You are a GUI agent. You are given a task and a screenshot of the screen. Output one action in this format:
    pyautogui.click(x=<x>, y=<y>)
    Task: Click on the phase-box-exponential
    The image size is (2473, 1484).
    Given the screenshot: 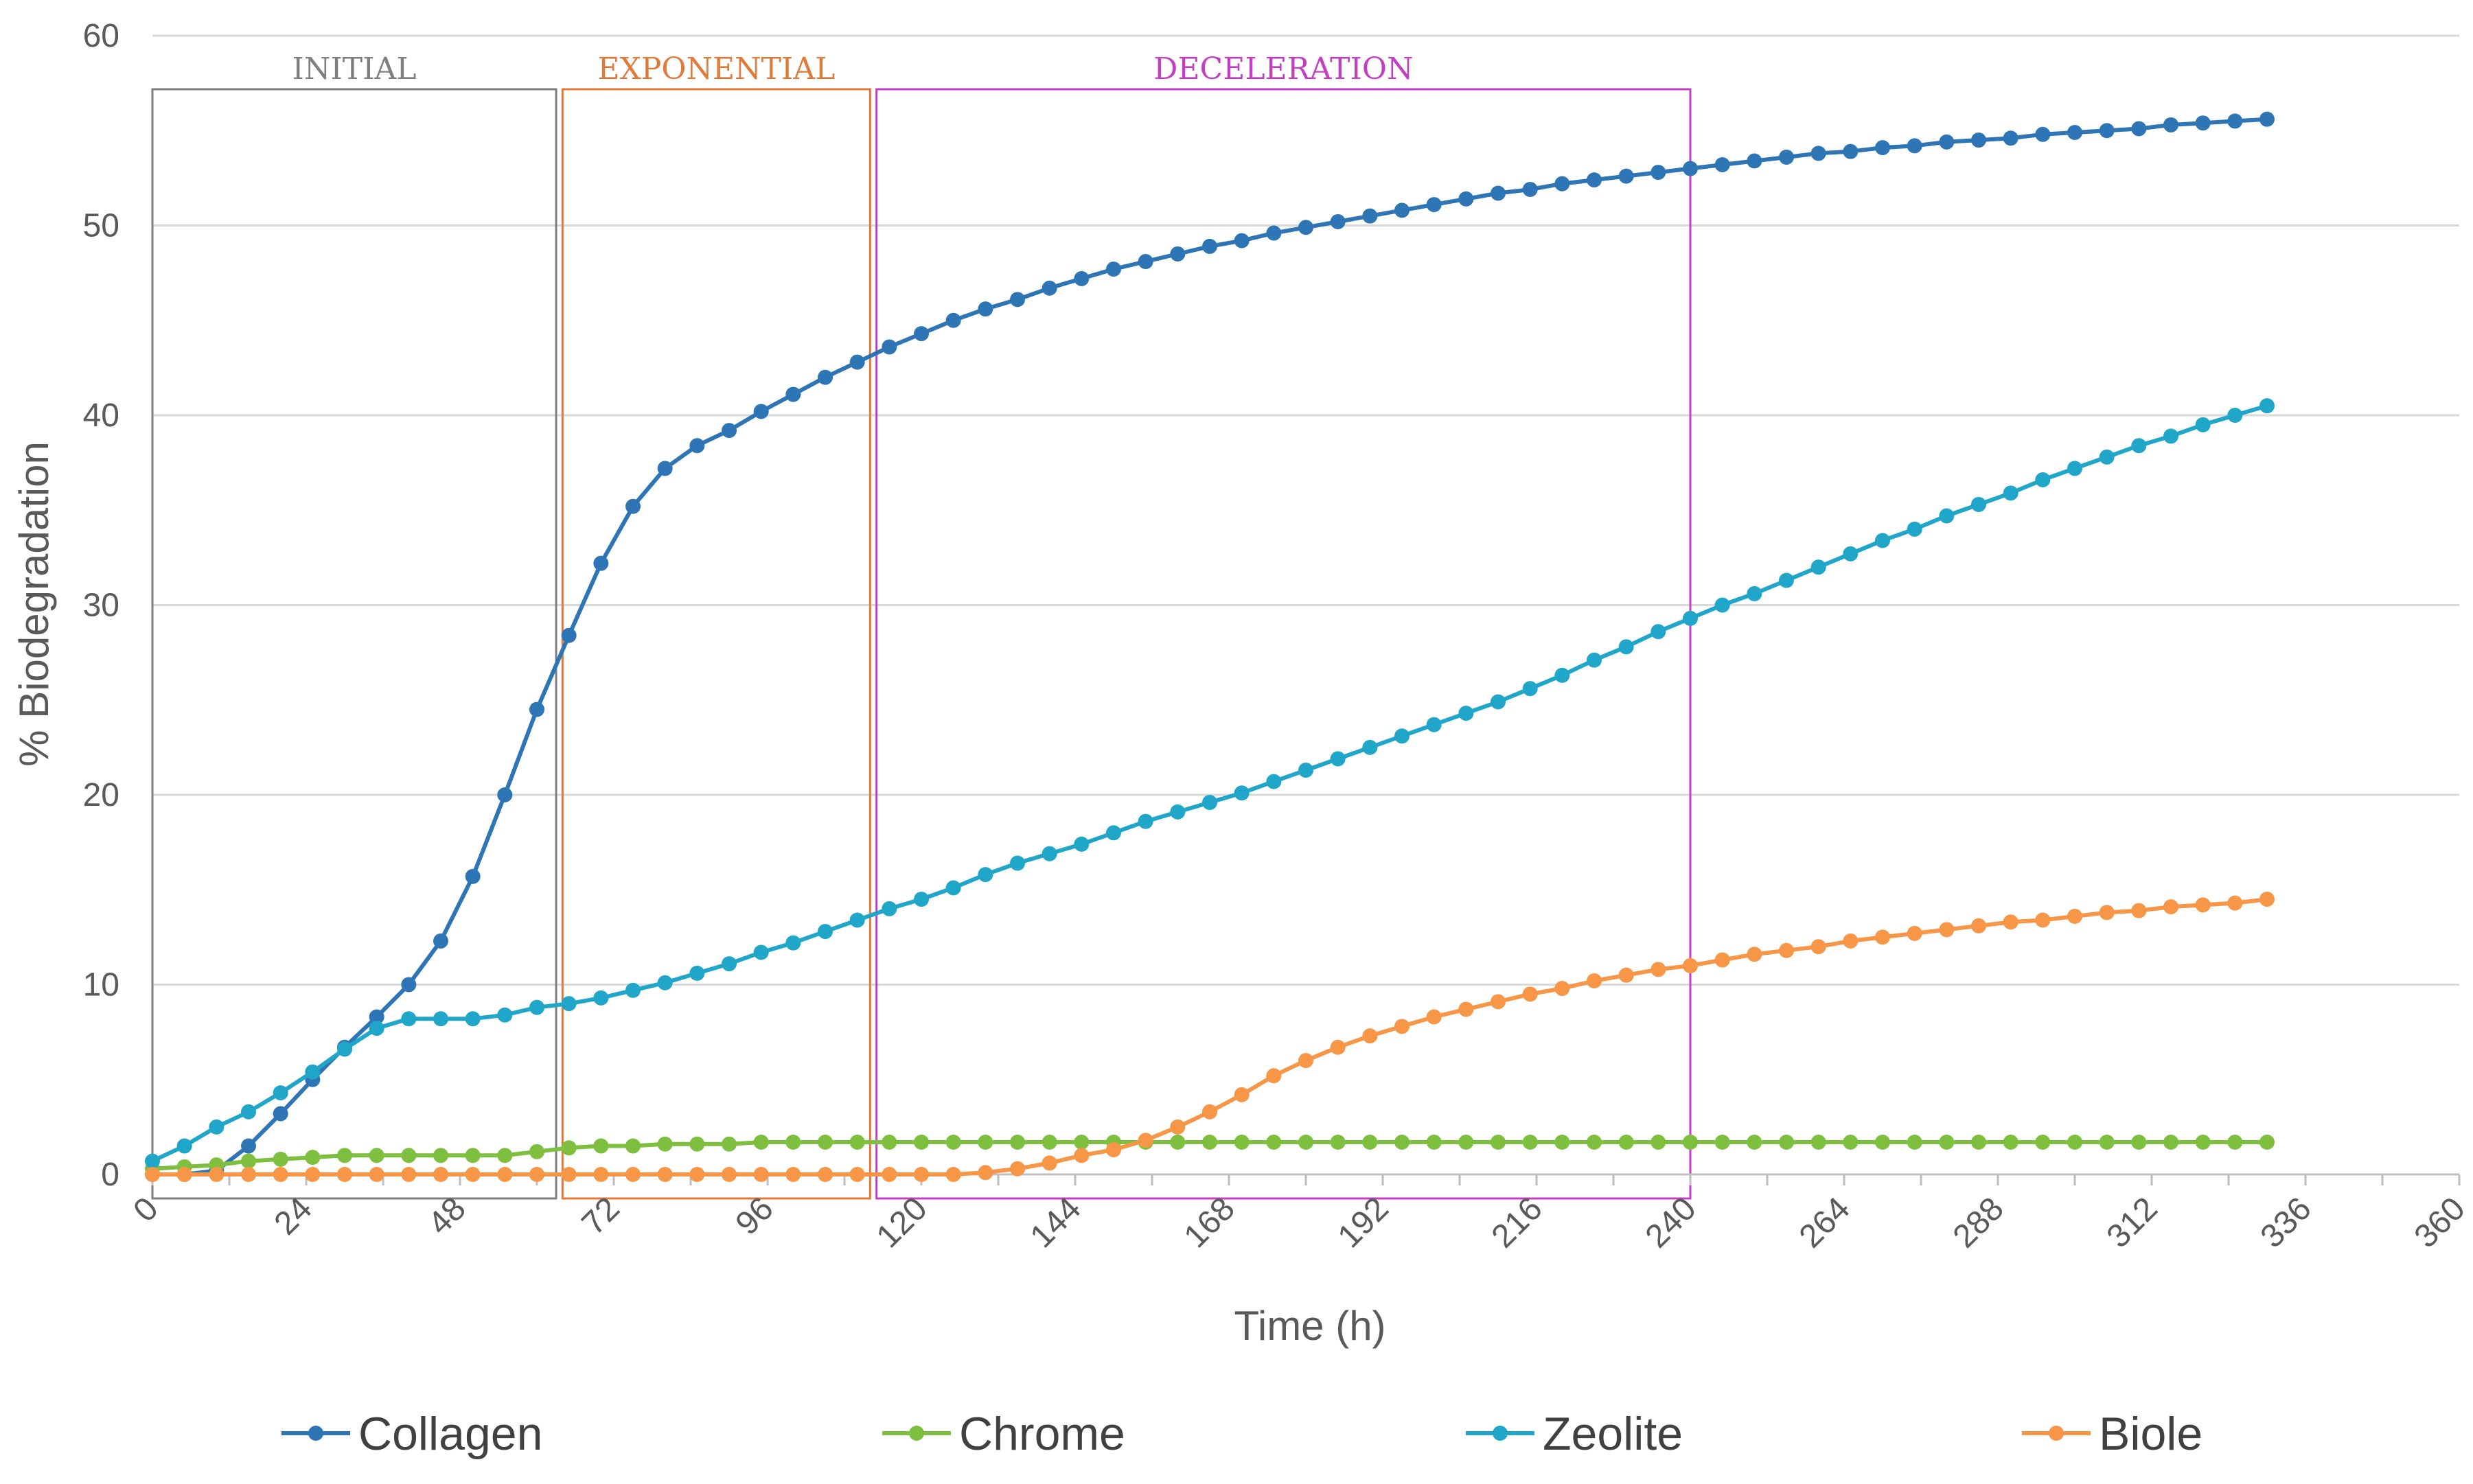 What is the action you would take?
    pyautogui.click(x=716, y=644)
    